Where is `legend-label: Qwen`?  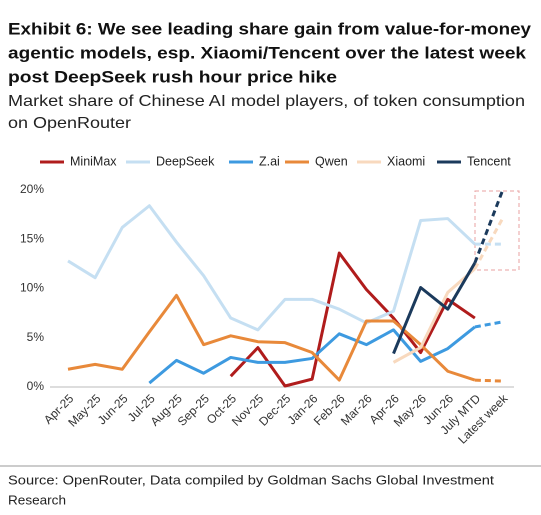
legend-label: Qwen is located at coordinates (331, 161).